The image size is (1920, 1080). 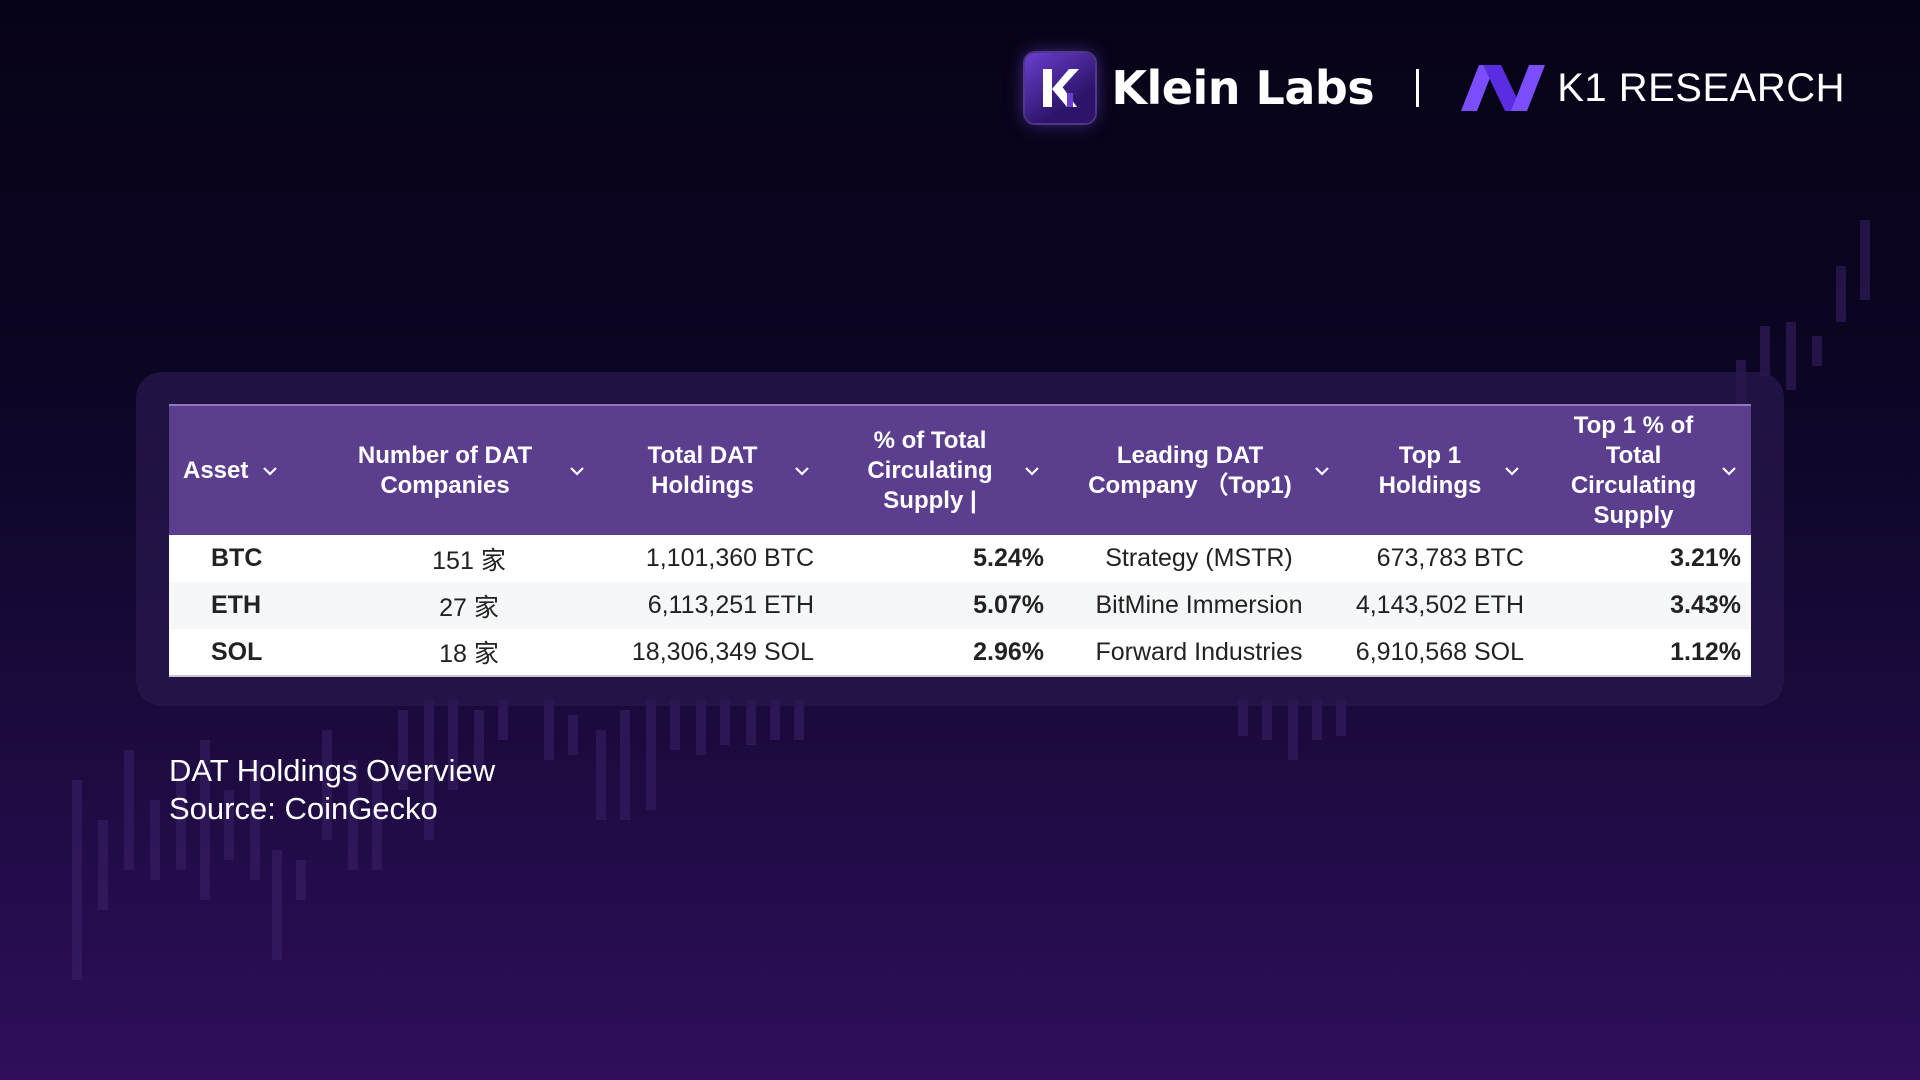 What do you see at coordinates (1199, 469) in the screenshot?
I see `column-header-leading-dat-company: Leading DAT Company （Top1)` at bounding box center [1199, 469].